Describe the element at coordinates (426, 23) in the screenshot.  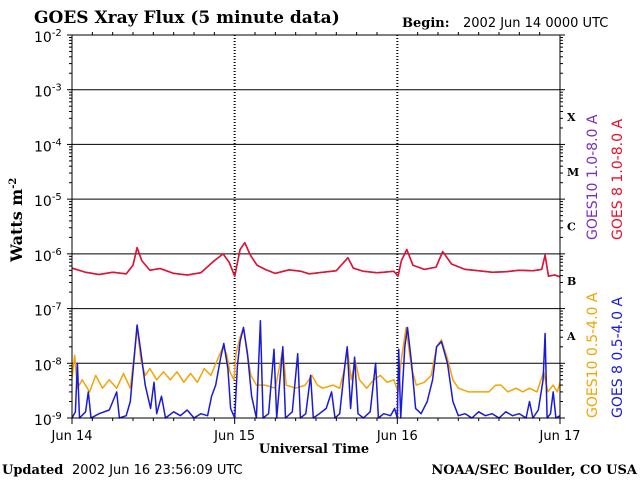
I see `begin-label: Begin:` at that location.